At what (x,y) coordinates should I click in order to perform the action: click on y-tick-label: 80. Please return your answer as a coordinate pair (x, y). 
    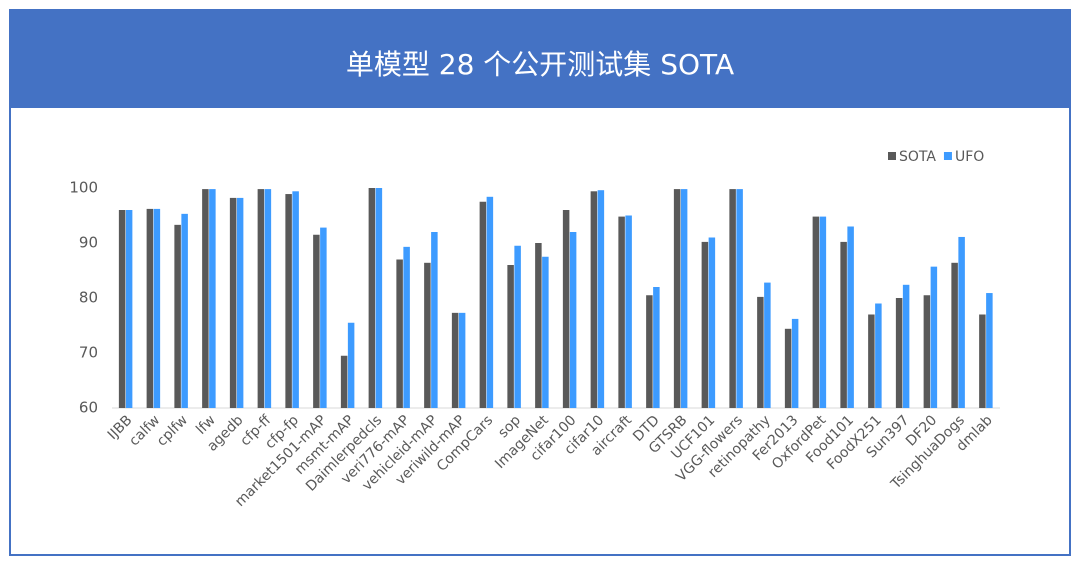
    Looking at the image, I should click on (88, 298).